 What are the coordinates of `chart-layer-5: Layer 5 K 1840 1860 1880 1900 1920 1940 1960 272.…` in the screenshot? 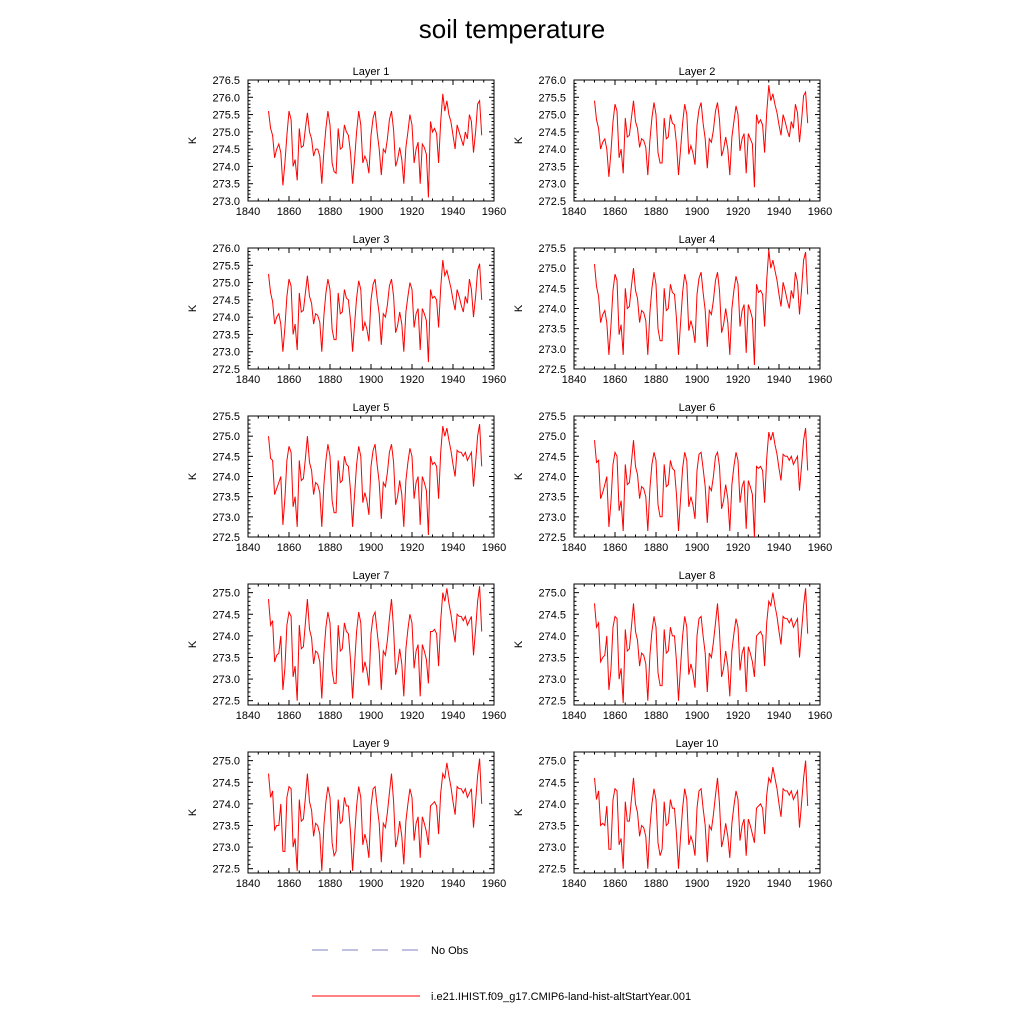 It's located at (346, 478).